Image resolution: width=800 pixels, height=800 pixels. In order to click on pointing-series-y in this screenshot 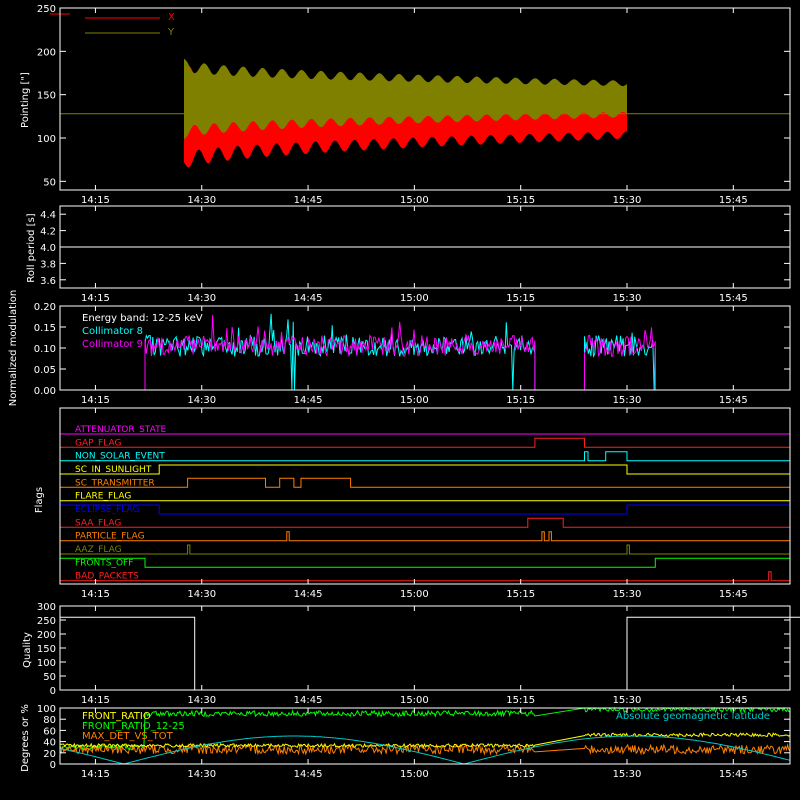, I will do `click(405, 99)`.